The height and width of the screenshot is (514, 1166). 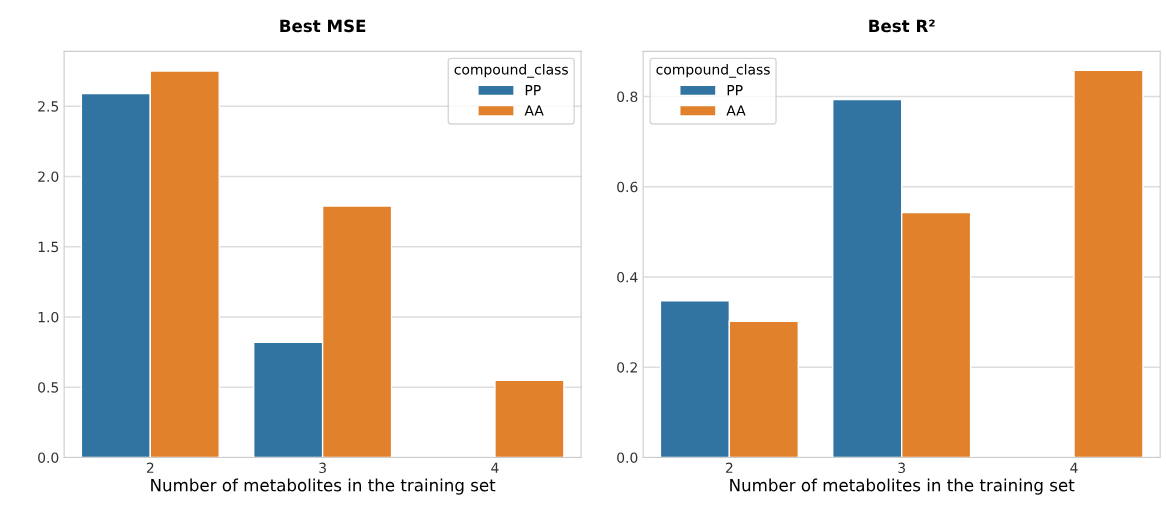 I want to click on chart-title: Best R², so click(x=902, y=26).